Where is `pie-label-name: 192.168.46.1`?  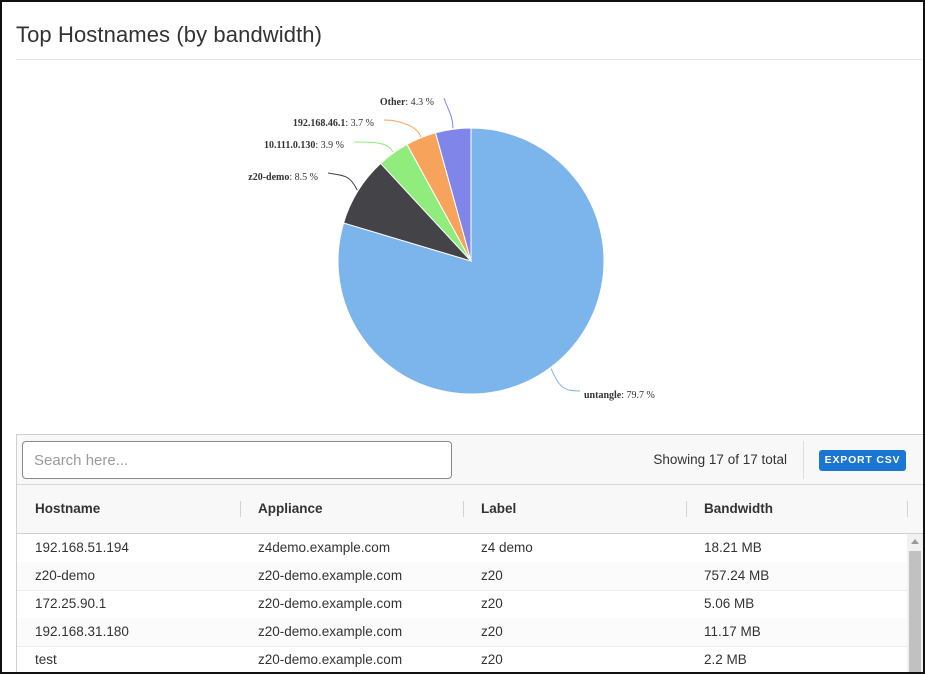 pie-label-name: 192.168.46.1 is located at coordinates (319, 123).